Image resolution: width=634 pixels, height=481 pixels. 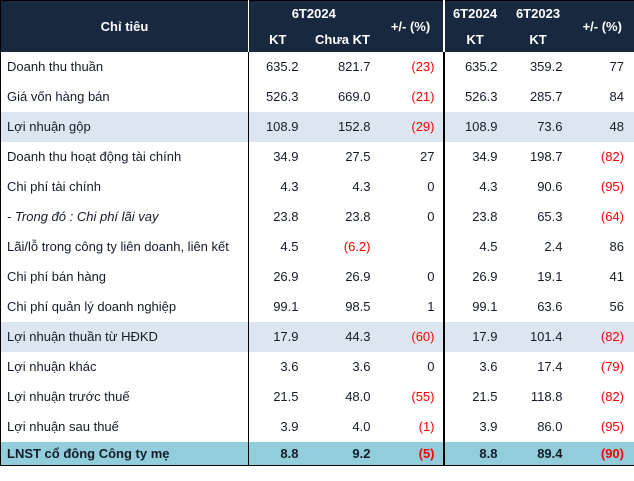 What do you see at coordinates (411, 306) in the screenshot?
I see `cell-pct: 1` at bounding box center [411, 306].